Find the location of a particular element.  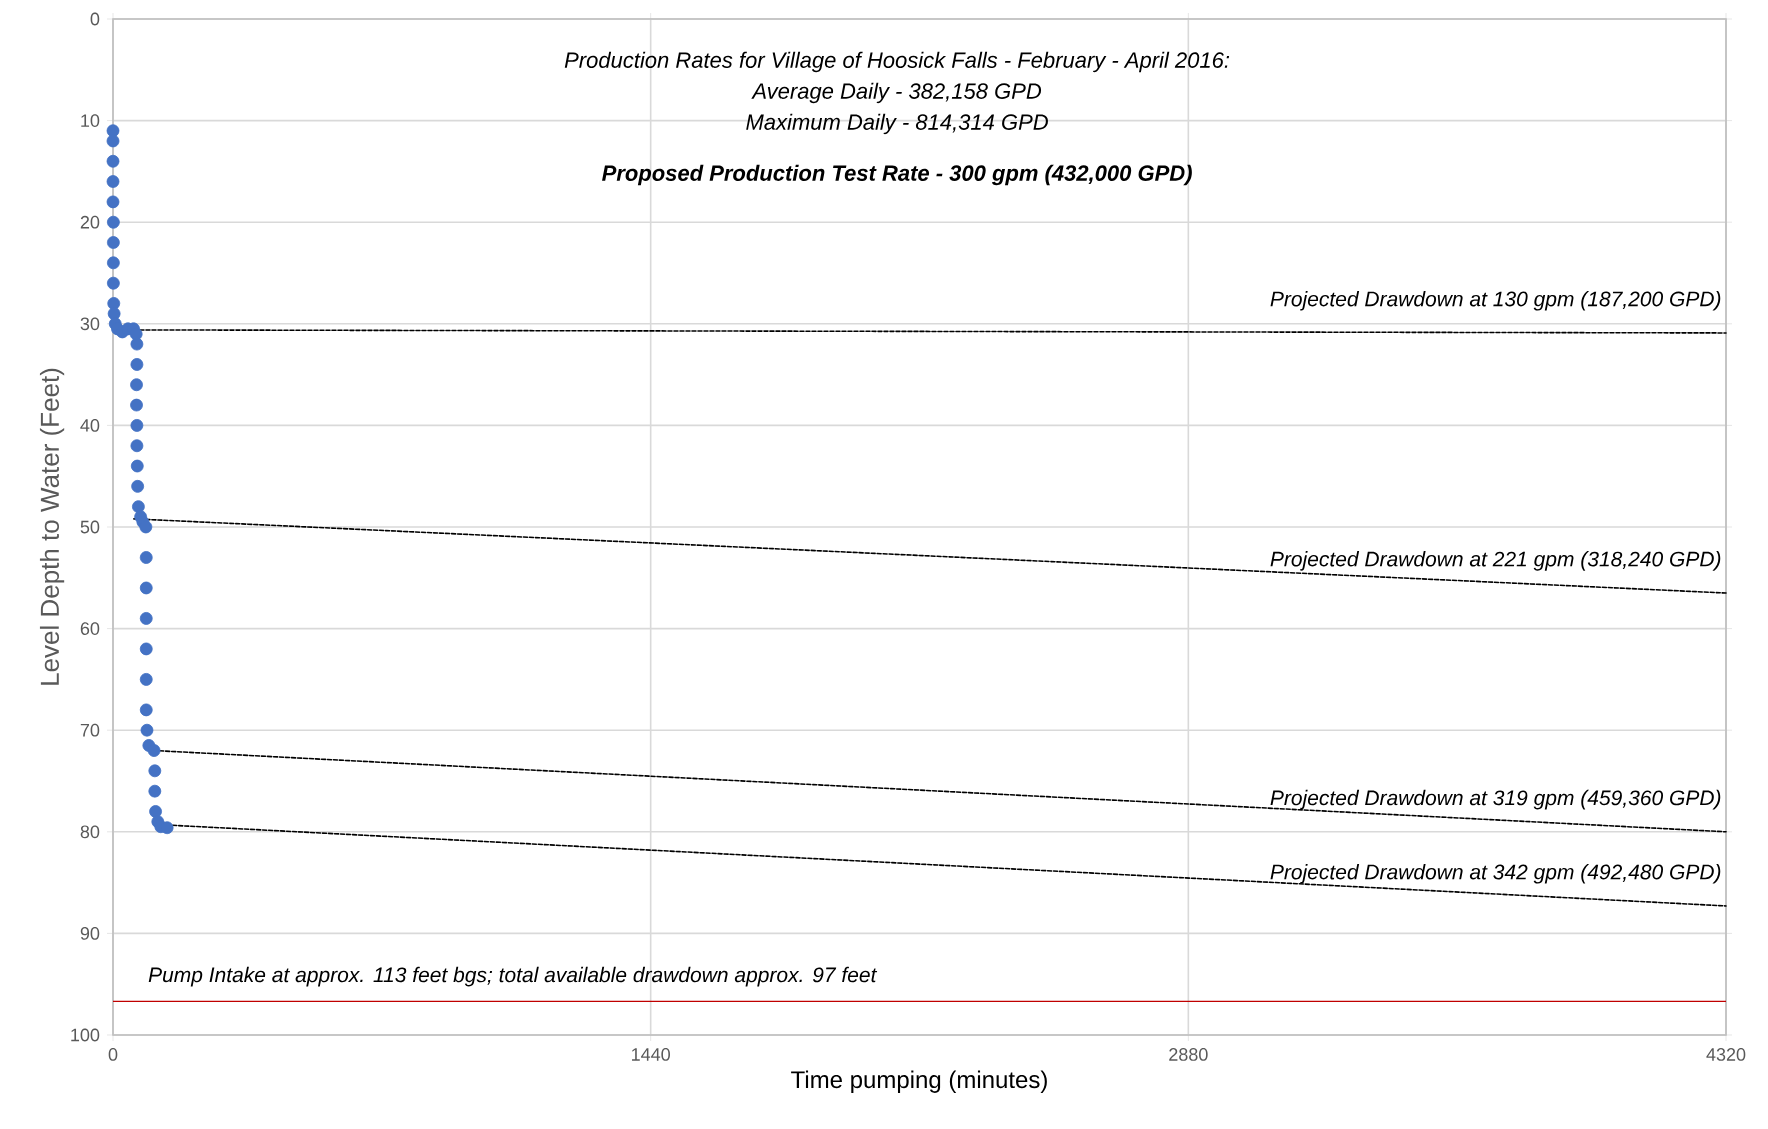

annotation: Proposed Production Test Rate - 300 gpm (432,000 GPD) is located at coordinates (897, 175).